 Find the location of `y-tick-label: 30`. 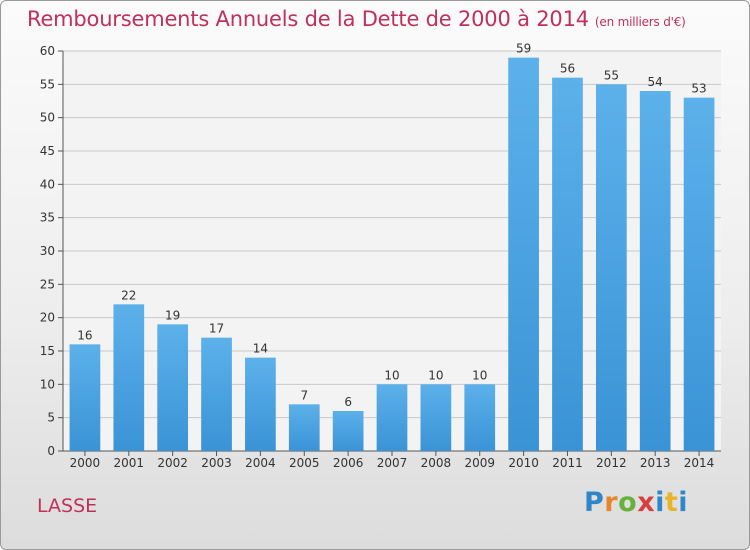

y-tick-label: 30 is located at coordinates (47, 251).